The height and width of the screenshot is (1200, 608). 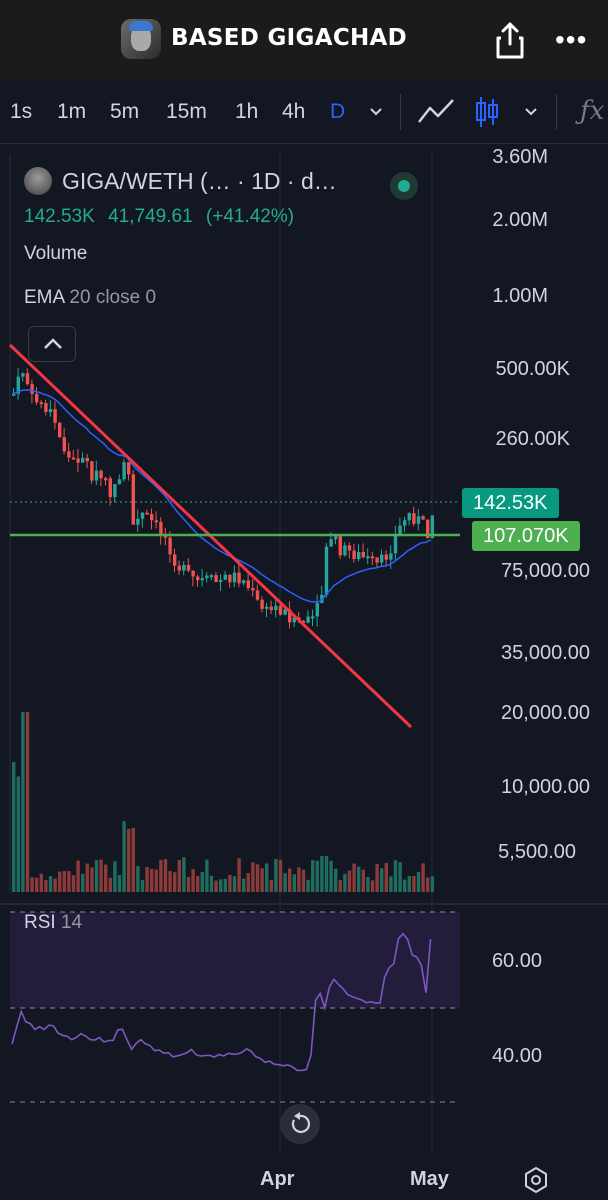 What do you see at coordinates (436, 112) in the screenshot?
I see `line-chart-icon` at bounding box center [436, 112].